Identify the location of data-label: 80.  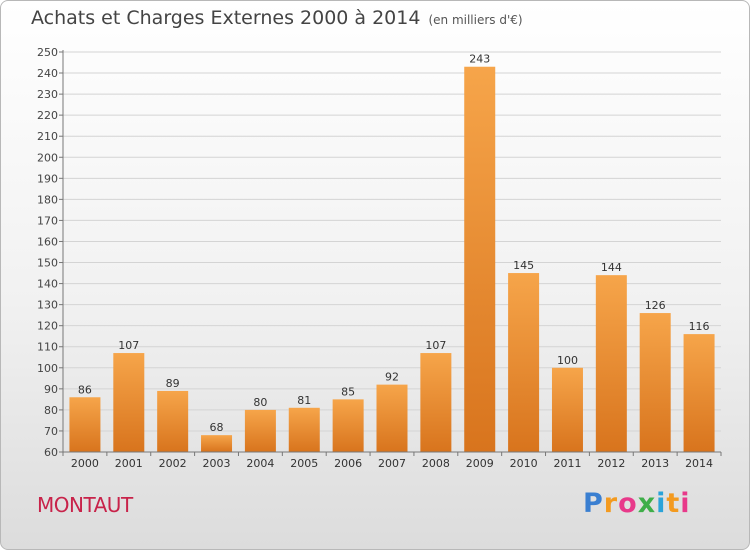
(260, 402).